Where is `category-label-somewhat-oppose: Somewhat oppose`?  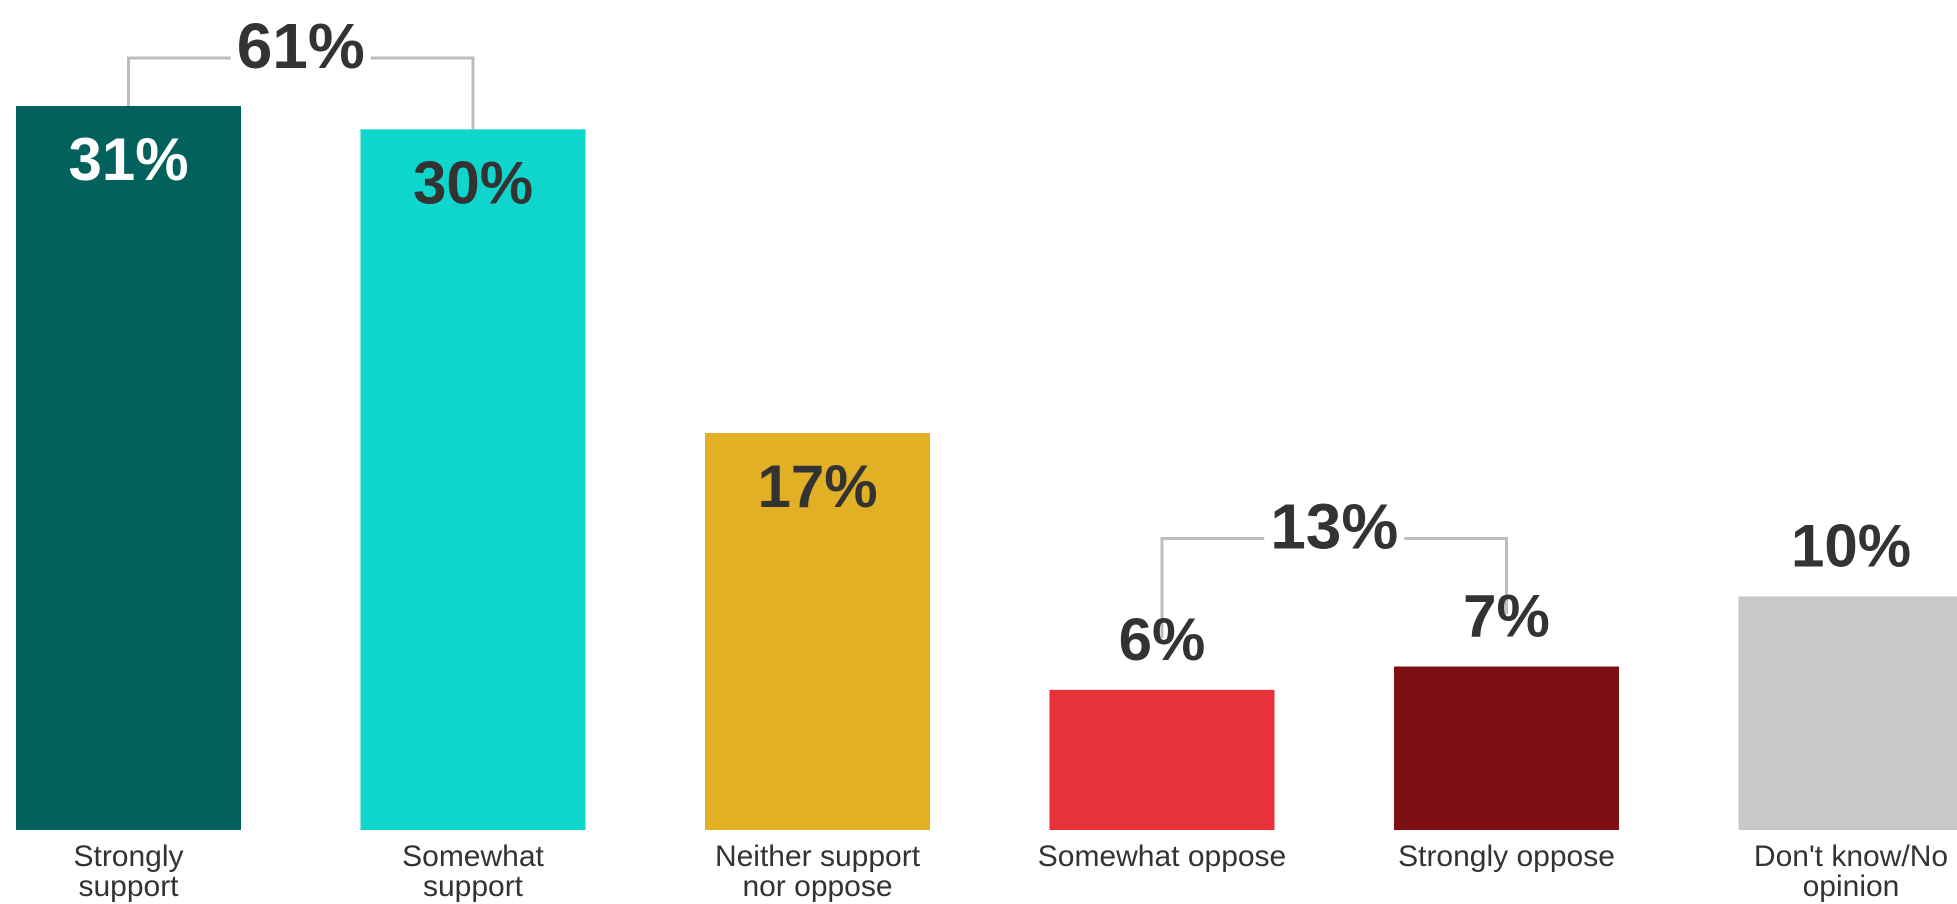
category-label-somewhat-oppose: Somewhat oppose is located at coordinates (1162, 856).